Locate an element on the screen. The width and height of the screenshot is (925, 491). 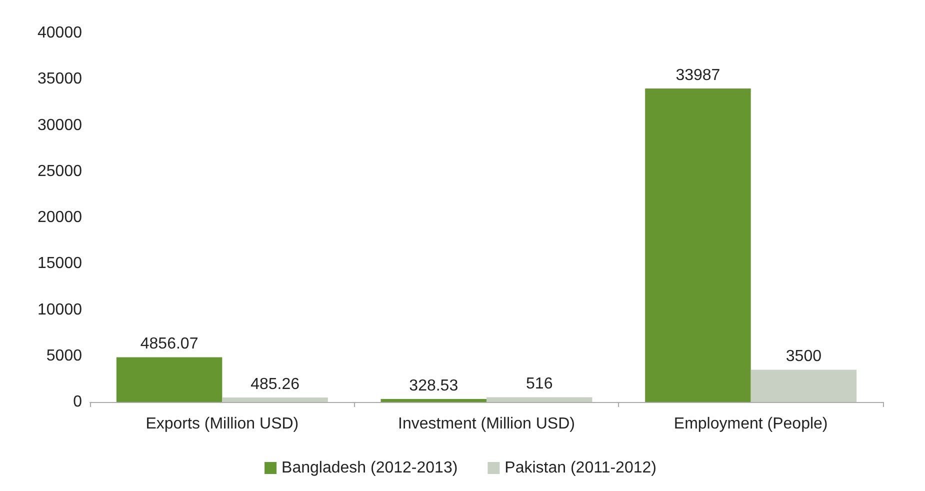
y-tick-label: 20000 is located at coordinates (60, 217).